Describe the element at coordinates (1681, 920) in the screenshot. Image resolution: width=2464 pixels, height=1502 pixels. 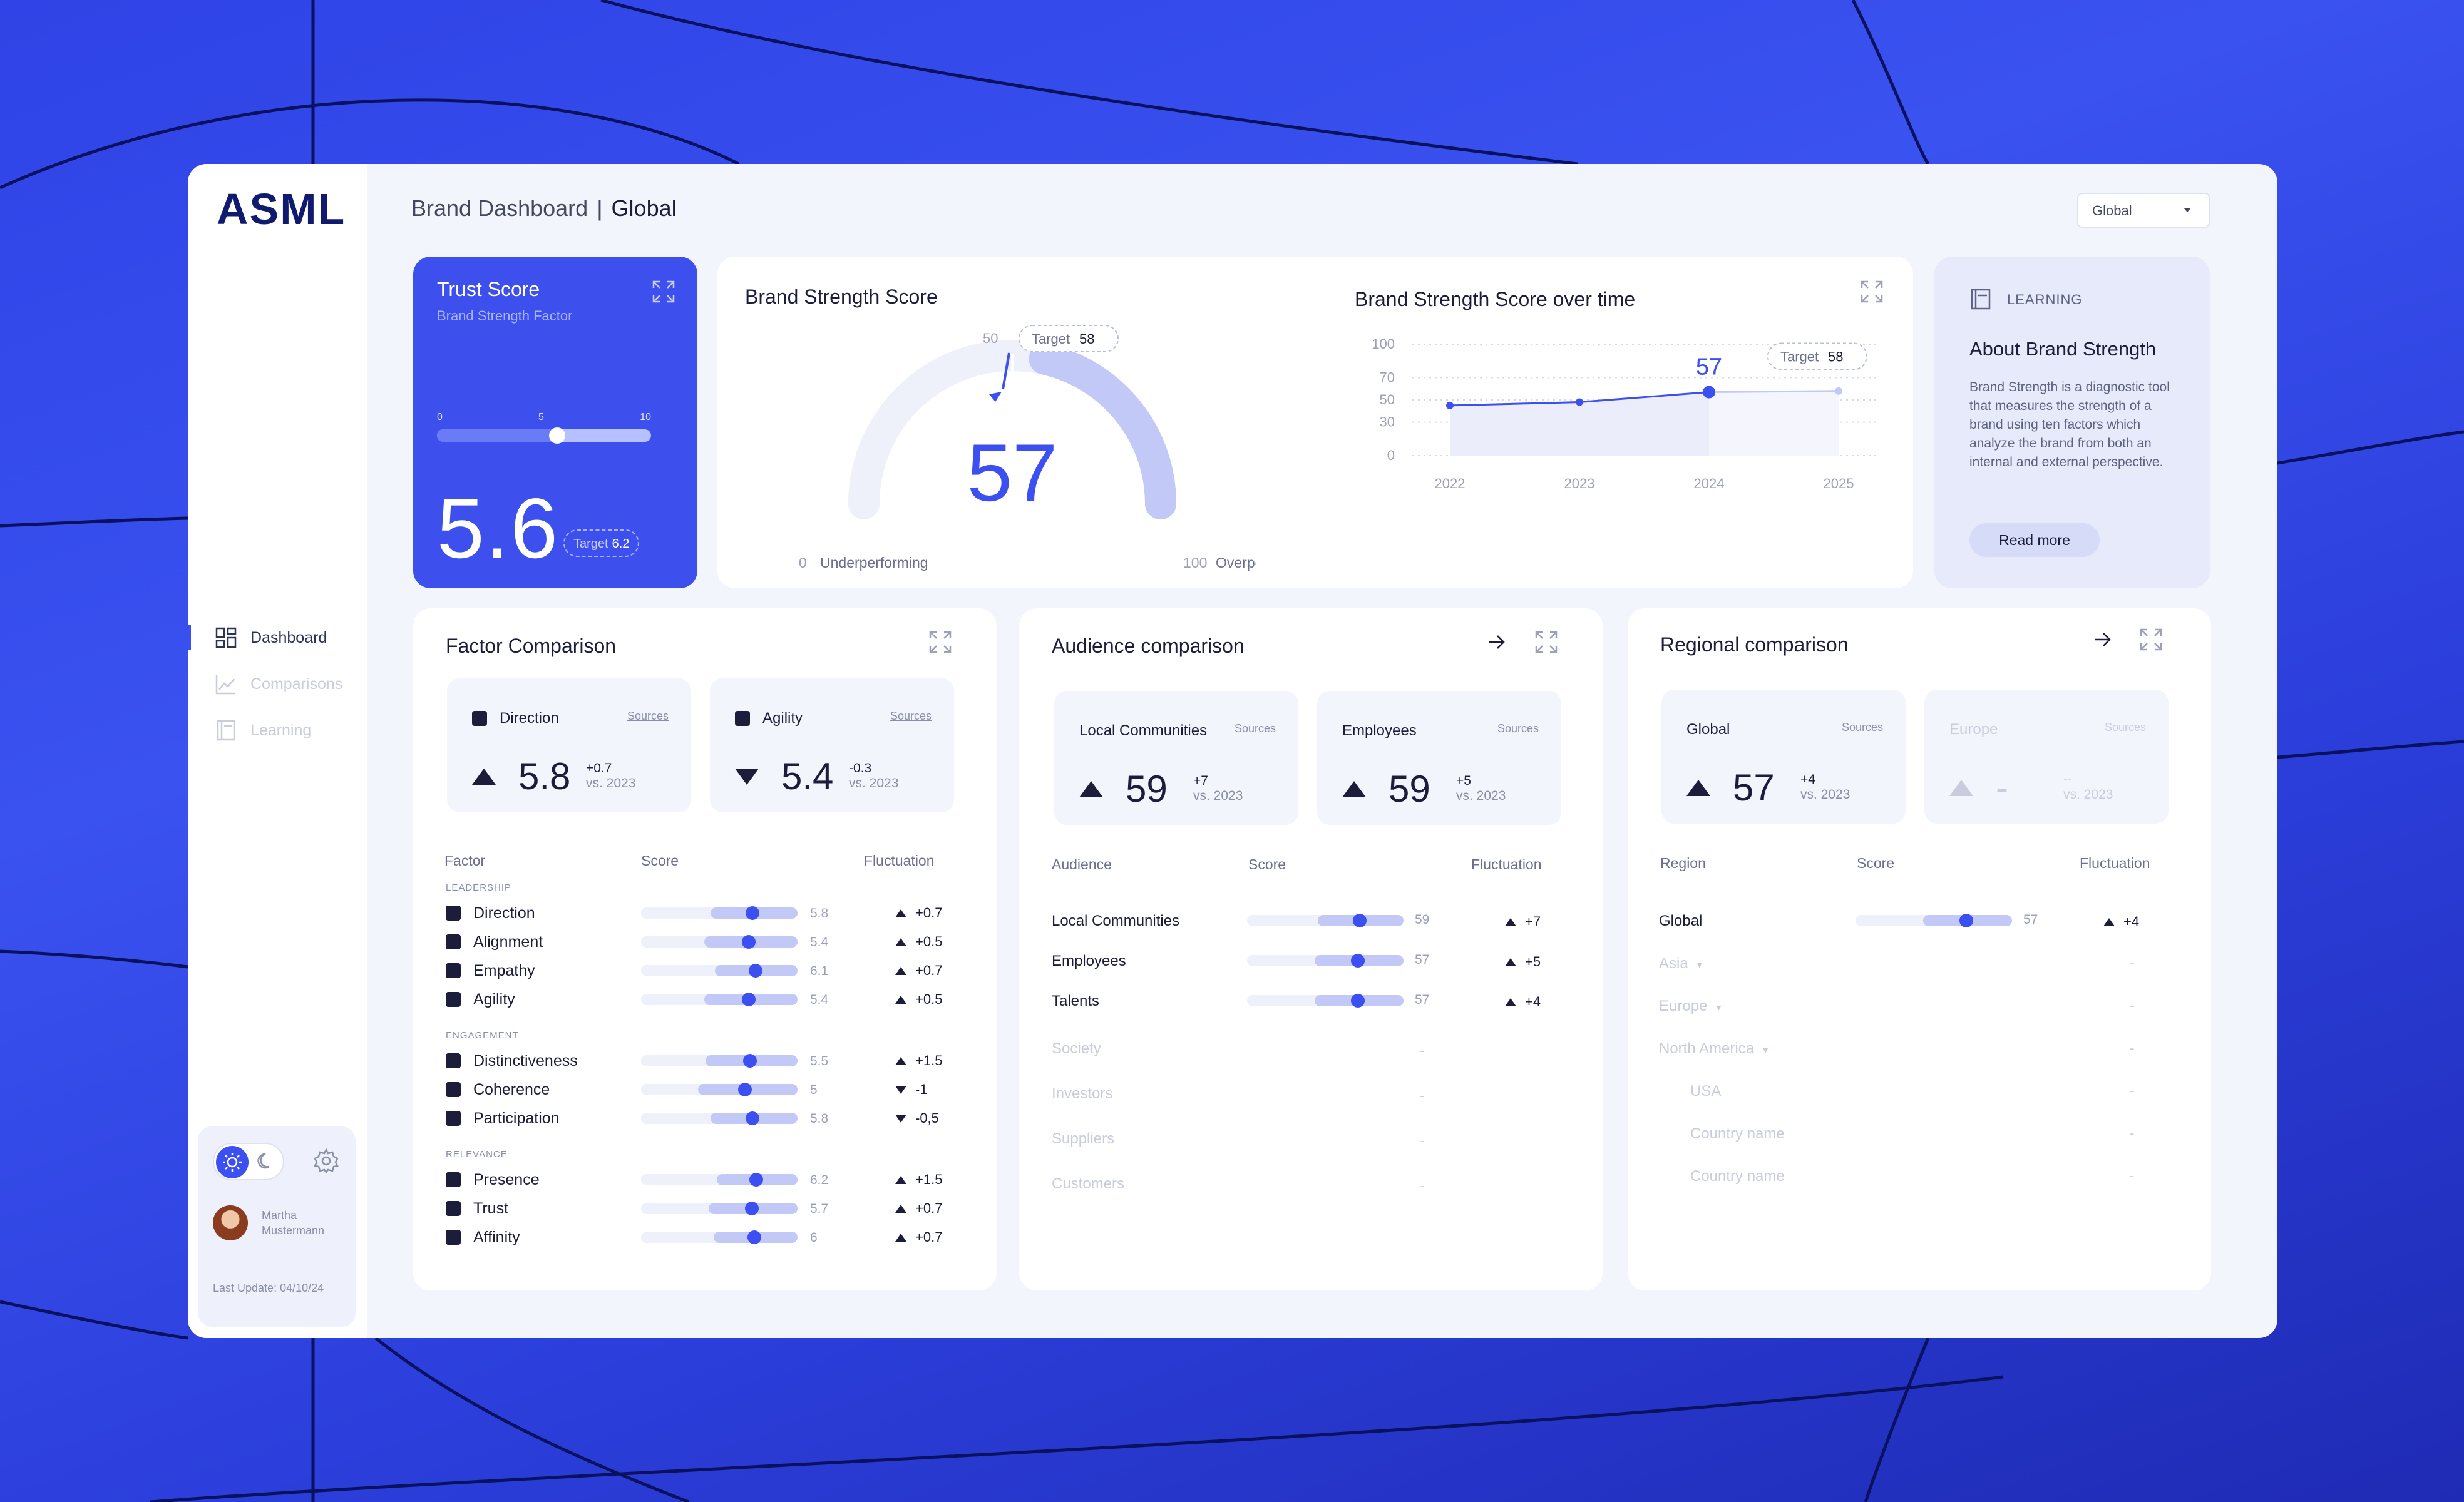
I see `region-row: Global` at that location.